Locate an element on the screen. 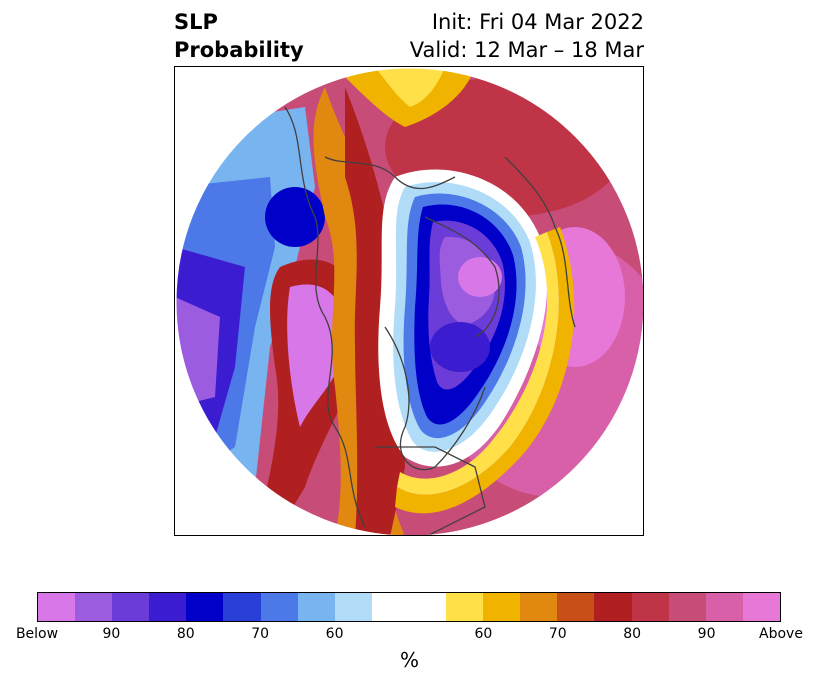  title-subtitle: Probability is located at coordinates (239, 50).